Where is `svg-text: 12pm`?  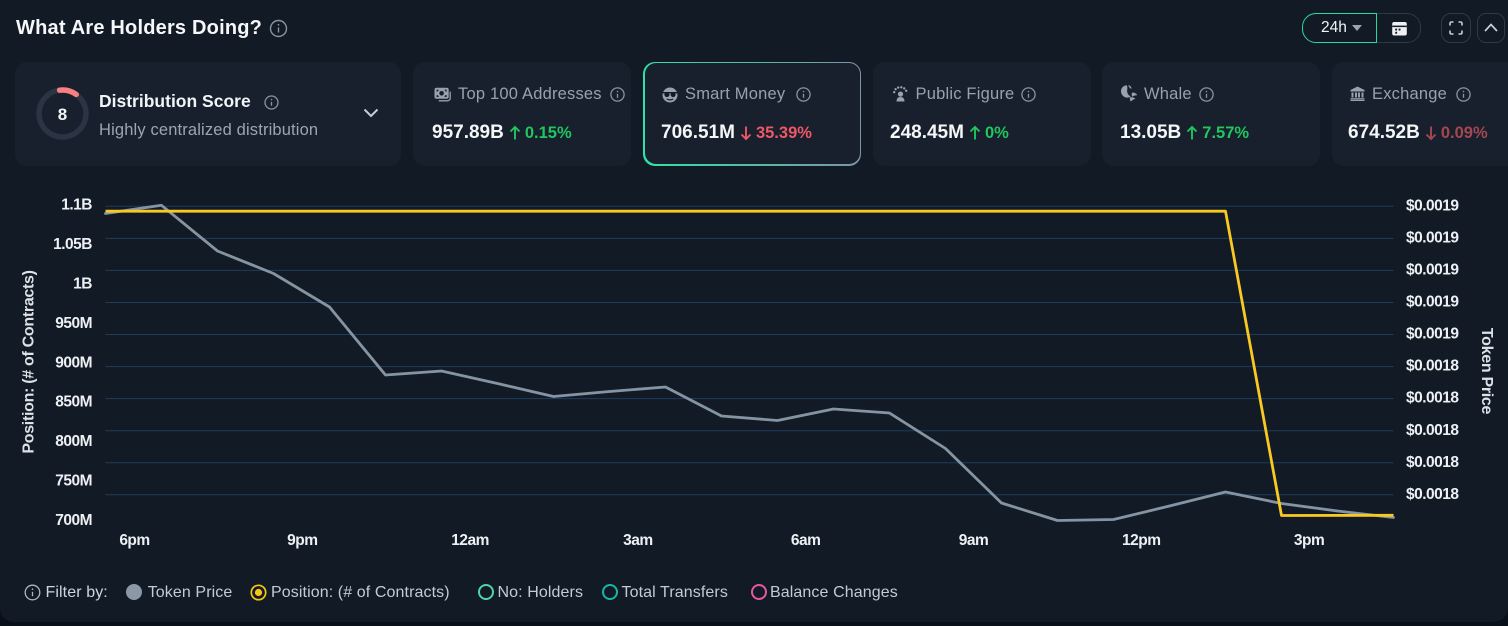
svg-text: 12pm is located at coordinates (1141, 540).